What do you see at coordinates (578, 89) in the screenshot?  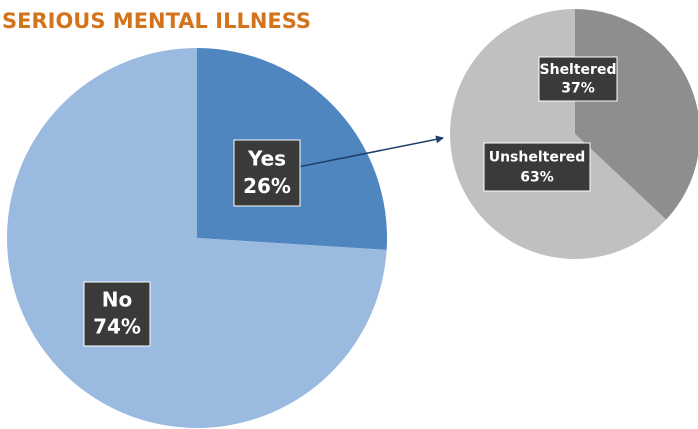 I see `slice-value: 37%` at bounding box center [578, 89].